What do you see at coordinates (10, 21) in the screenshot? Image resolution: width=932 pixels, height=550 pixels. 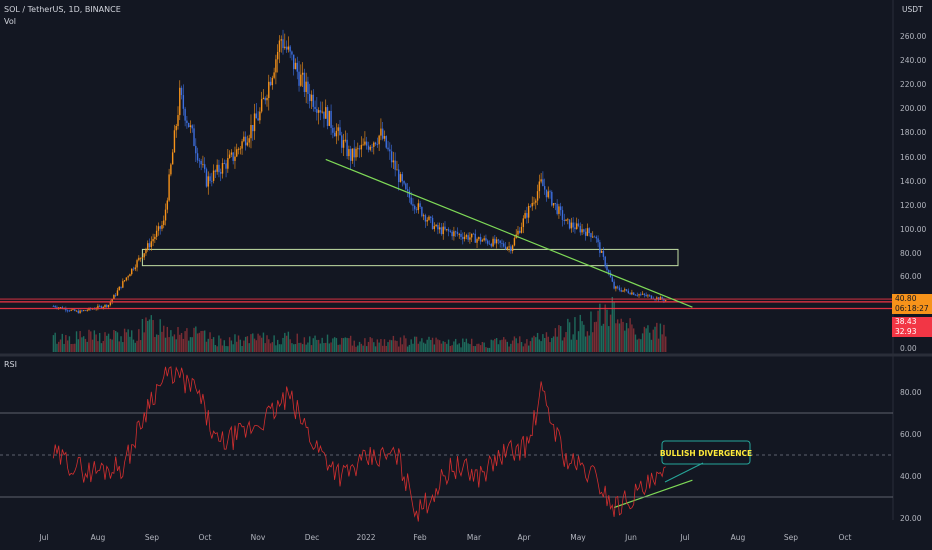 I see `volume-label: Vol` at bounding box center [10, 21].